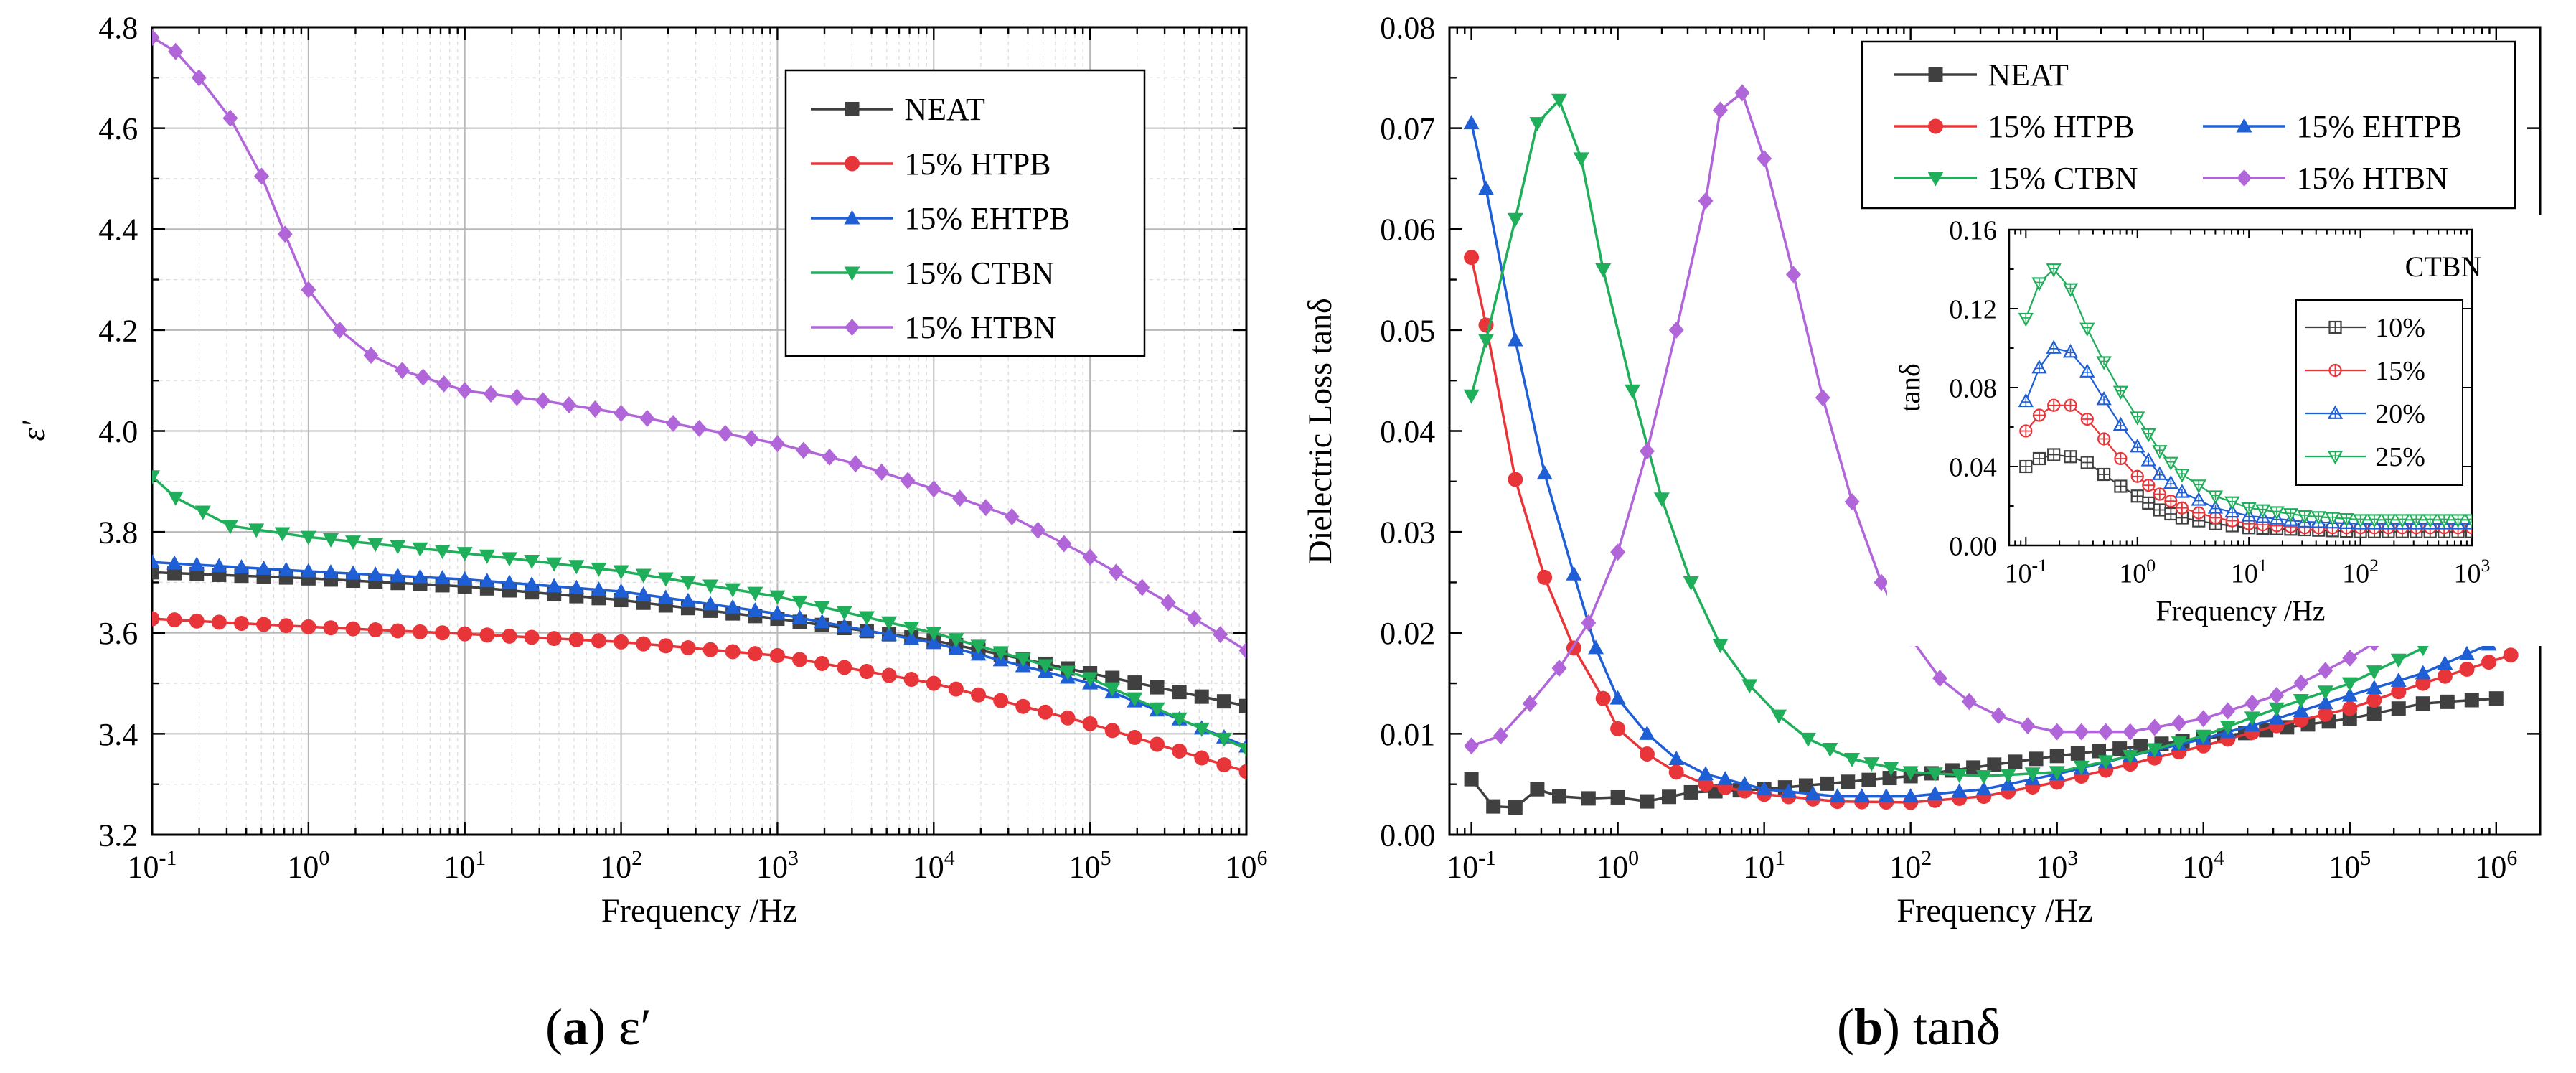 The height and width of the screenshot is (1073, 2576). What do you see at coordinates (1407, 128) in the screenshot?
I see `y-tick-label: 0.07` at bounding box center [1407, 128].